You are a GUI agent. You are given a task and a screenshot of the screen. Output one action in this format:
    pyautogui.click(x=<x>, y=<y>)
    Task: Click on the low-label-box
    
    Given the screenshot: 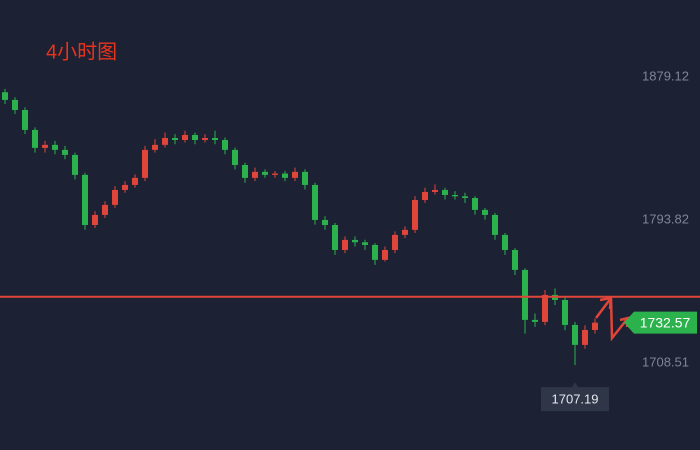 What is the action you would take?
    pyautogui.click(x=575, y=397)
    